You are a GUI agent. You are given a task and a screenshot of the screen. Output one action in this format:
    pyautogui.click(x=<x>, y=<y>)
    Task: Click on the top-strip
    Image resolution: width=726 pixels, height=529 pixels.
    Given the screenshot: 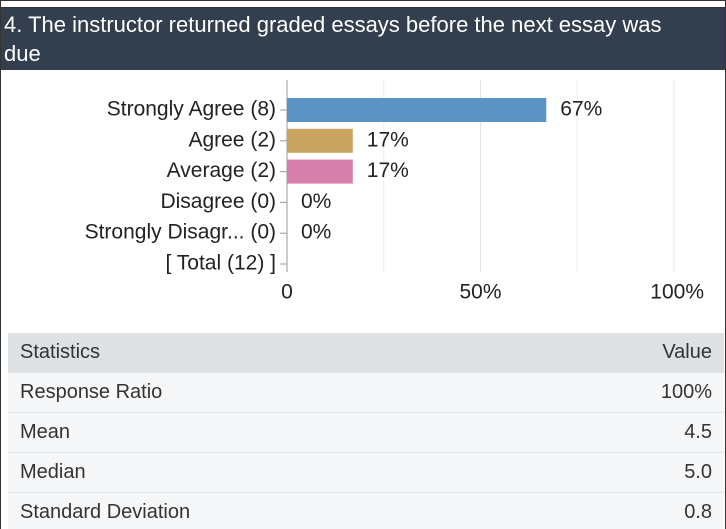 What is the action you would take?
    pyautogui.click(x=363, y=4)
    